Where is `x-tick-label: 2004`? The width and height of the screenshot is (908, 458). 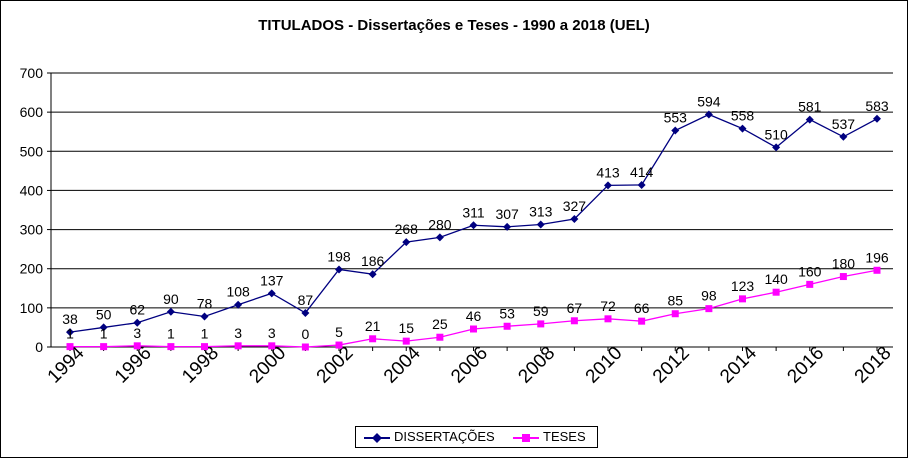
x-tick-label: 2004 is located at coordinates (402, 364).